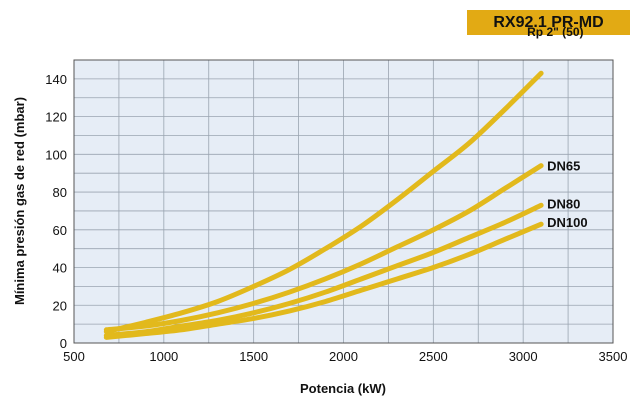 Image resolution: width=641 pixels, height=405 pixels. Describe the element at coordinates (60, 230) in the screenshot. I see `y-tick-label: 60` at that location.